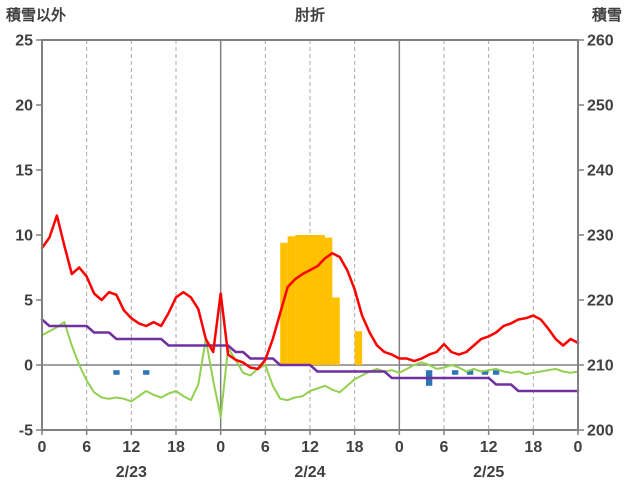 Image resolution: width=636 pixels, height=501 pixels. What do you see at coordinates (28, 366) in the screenshot?
I see `left-axis-tick-label: 0` at bounding box center [28, 366].